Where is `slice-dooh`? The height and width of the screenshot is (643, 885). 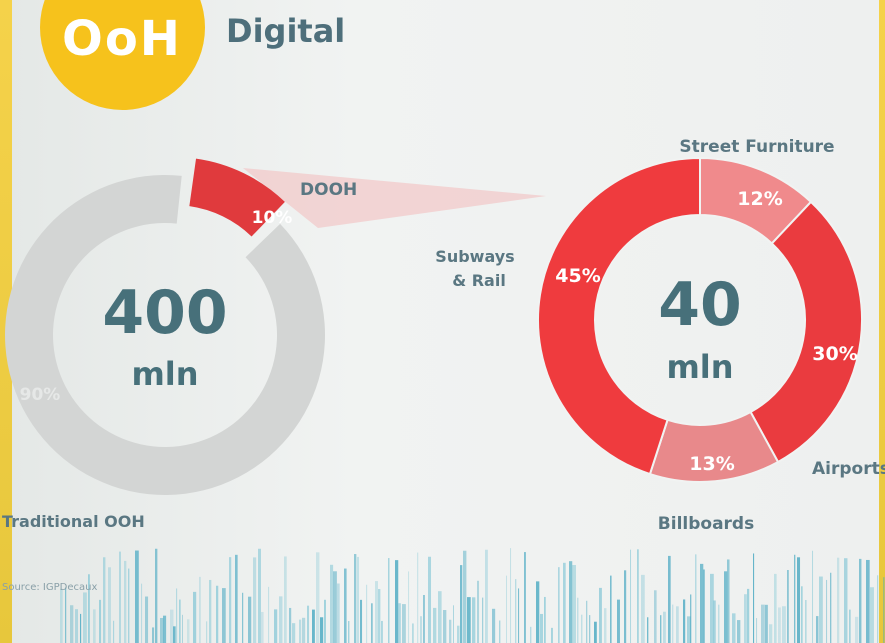 slice-dooh is located at coordinates (237, 197).